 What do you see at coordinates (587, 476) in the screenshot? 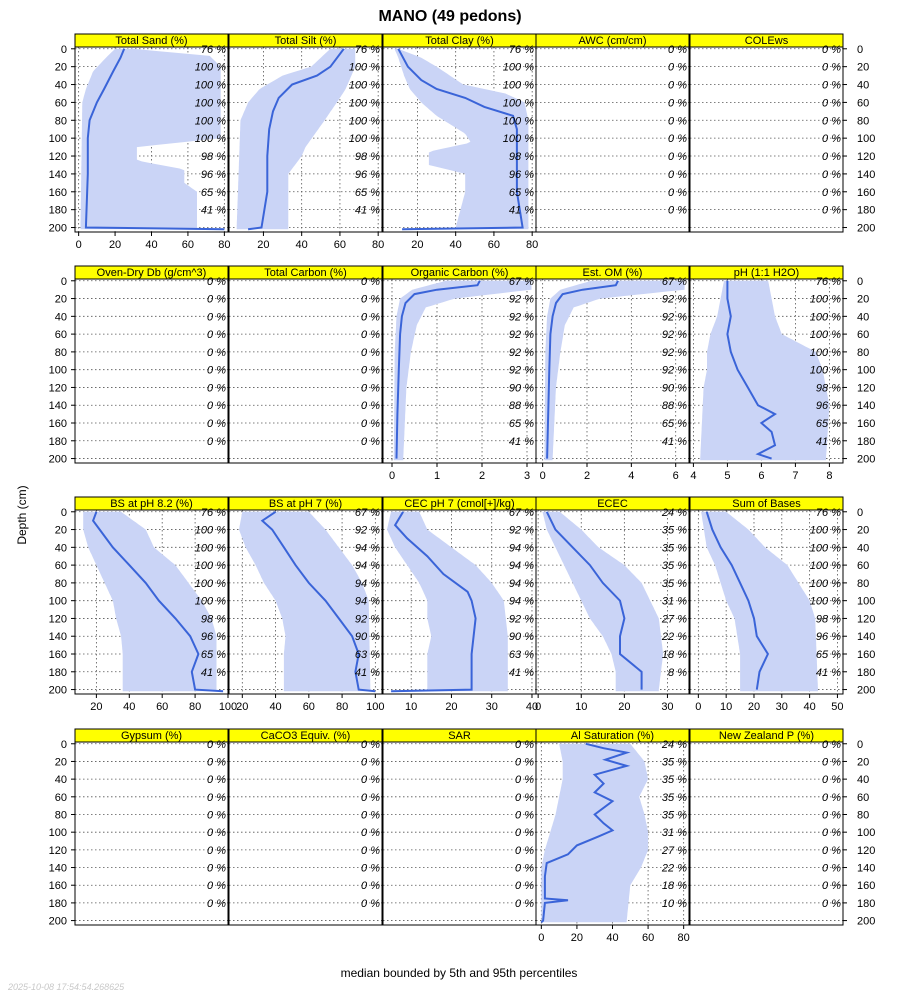
I see `x-tick-label: 2` at bounding box center [587, 476].